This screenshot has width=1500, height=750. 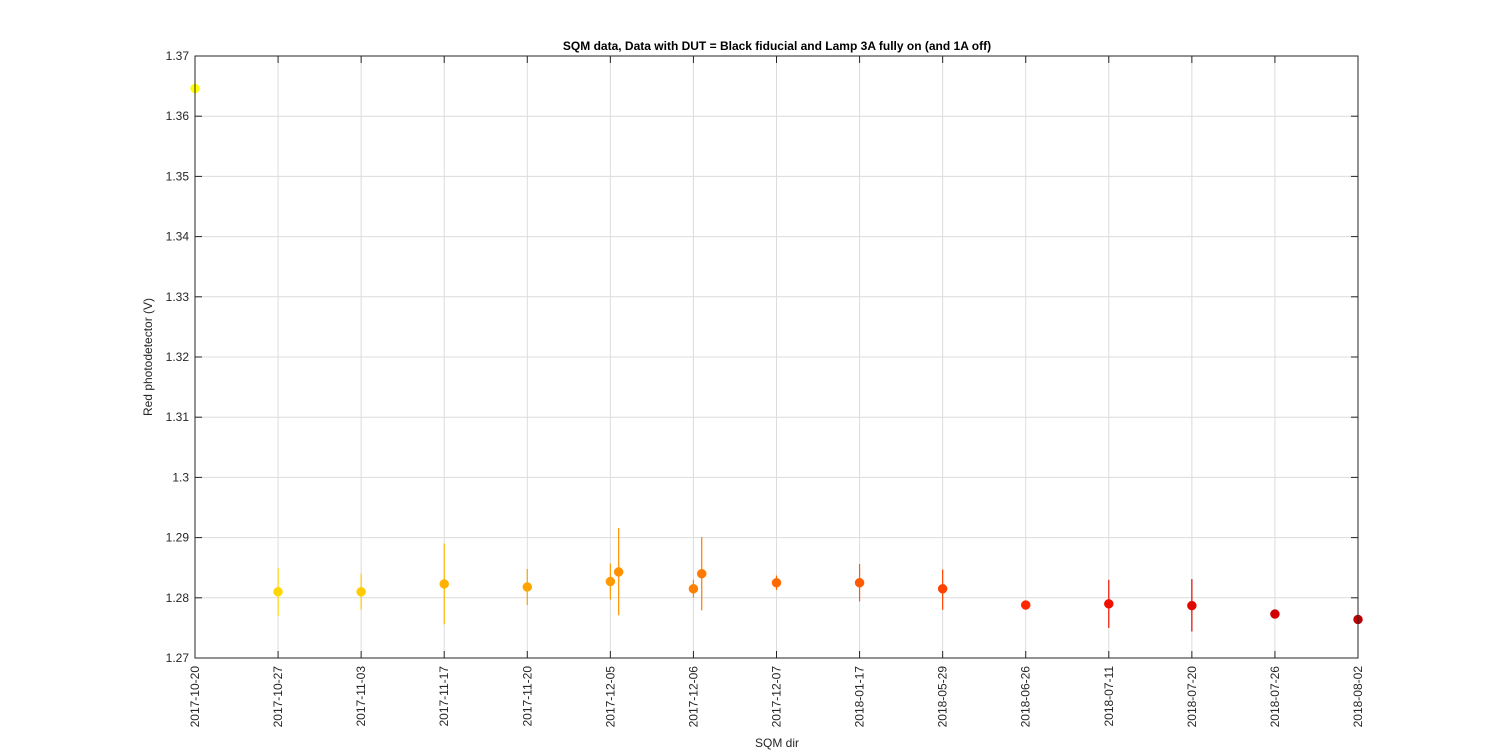 I want to click on y-tick-label: 1.36, so click(x=178, y=116).